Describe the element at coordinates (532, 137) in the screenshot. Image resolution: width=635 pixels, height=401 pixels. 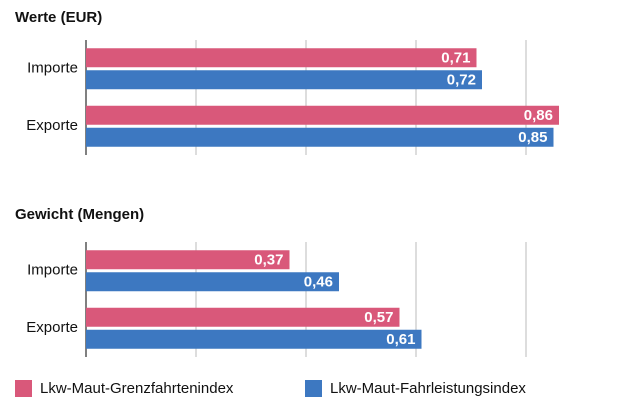
I see `value-label: 0,85` at that location.